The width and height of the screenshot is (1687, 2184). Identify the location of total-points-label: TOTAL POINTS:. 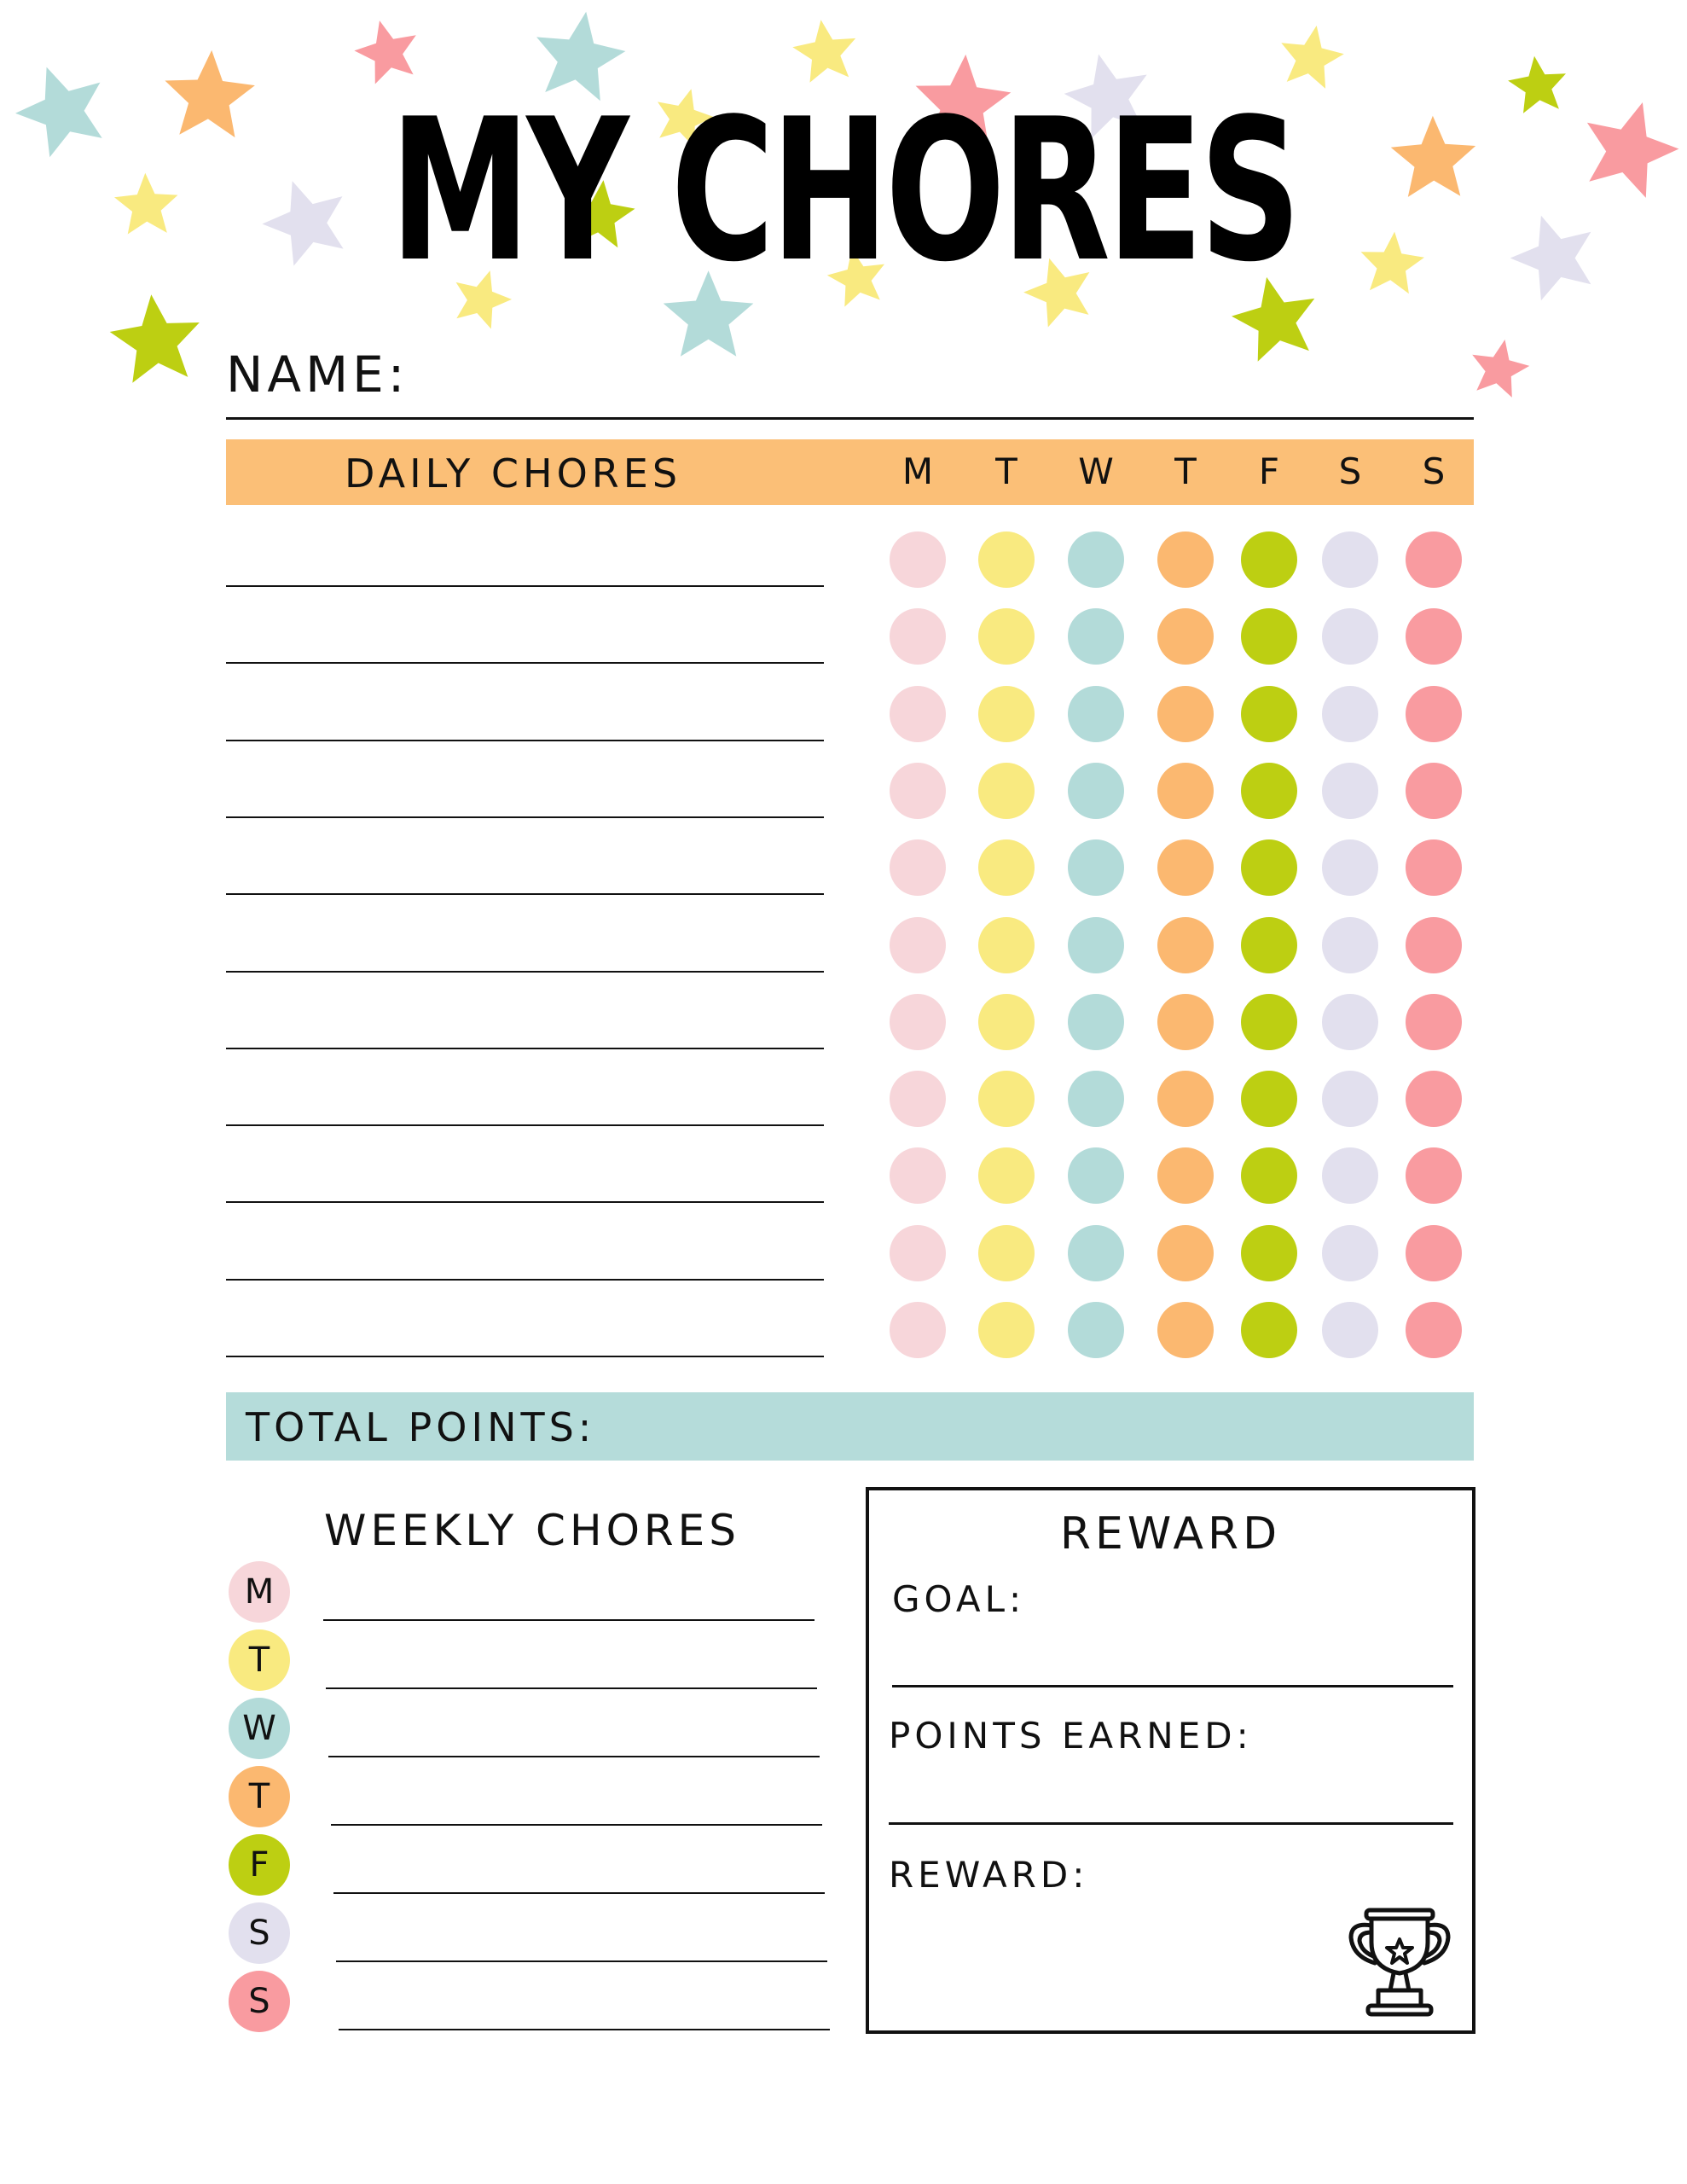
(421, 1427).